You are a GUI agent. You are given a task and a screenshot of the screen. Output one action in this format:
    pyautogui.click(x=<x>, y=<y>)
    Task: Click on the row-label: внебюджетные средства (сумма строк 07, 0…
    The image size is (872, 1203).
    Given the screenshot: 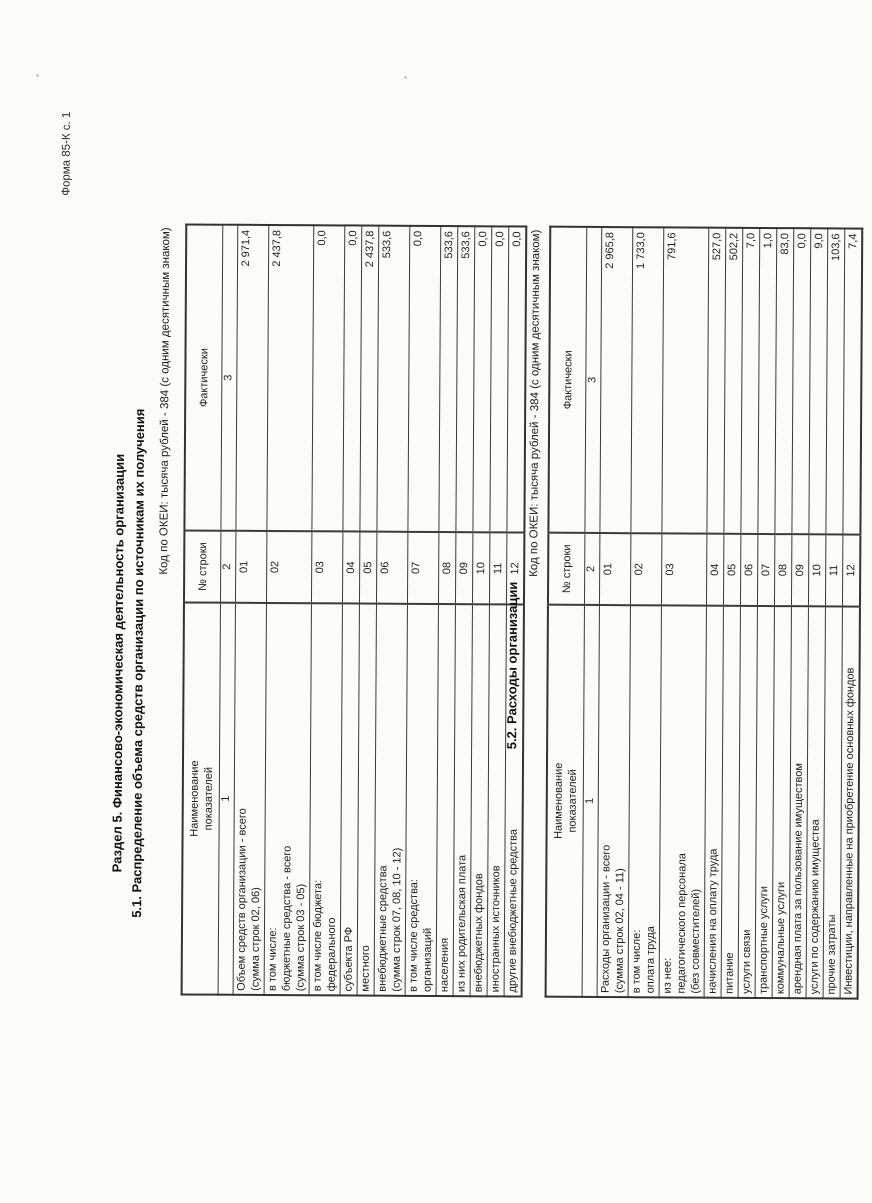 What is the action you would take?
    pyautogui.click(x=391, y=799)
    